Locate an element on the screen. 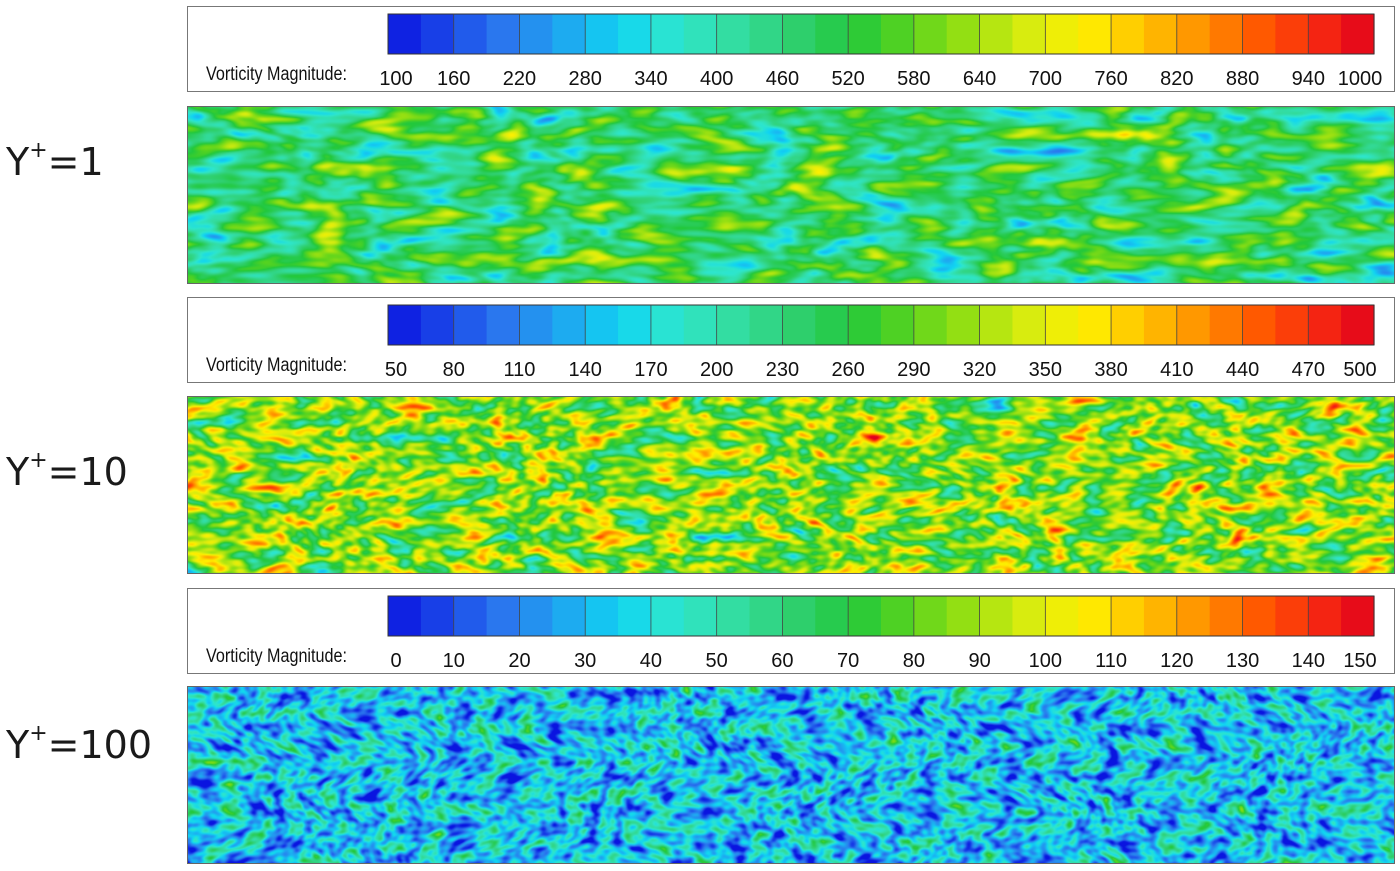  colorbar-tick-label: 580 is located at coordinates (913, 79).